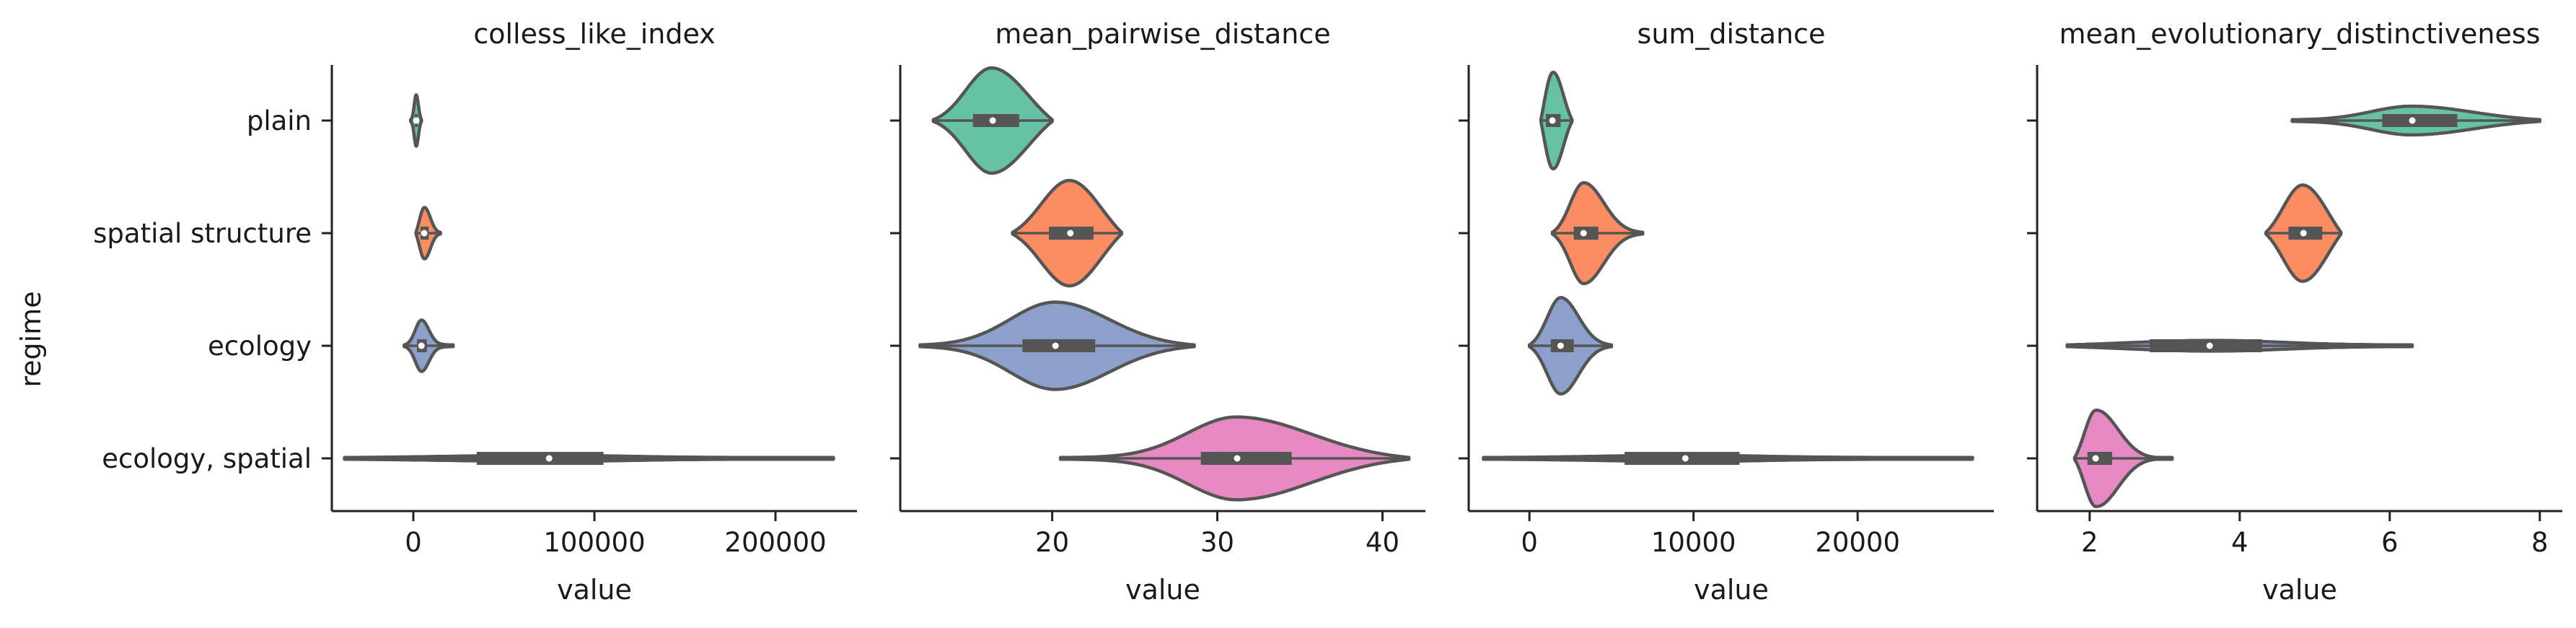 This screenshot has height=628, width=2576. What do you see at coordinates (2089, 542) in the screenshot?
I see `x-tick-label: 2` at bounding box center [2089, 542].